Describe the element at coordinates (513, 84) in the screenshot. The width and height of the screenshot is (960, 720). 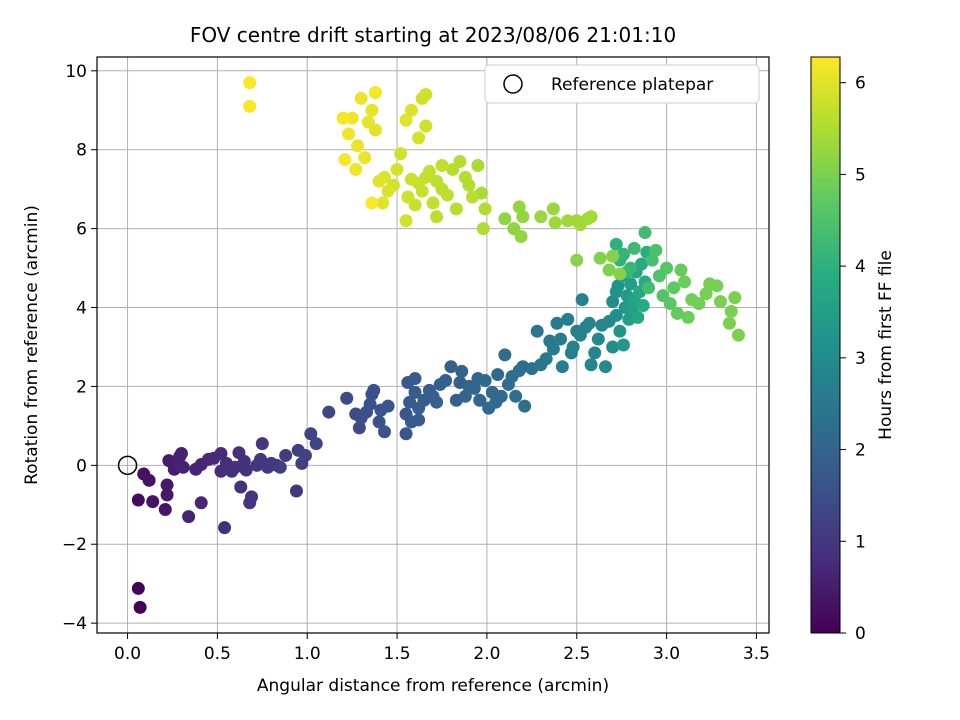
I see `legend-reference-marker` at that location.